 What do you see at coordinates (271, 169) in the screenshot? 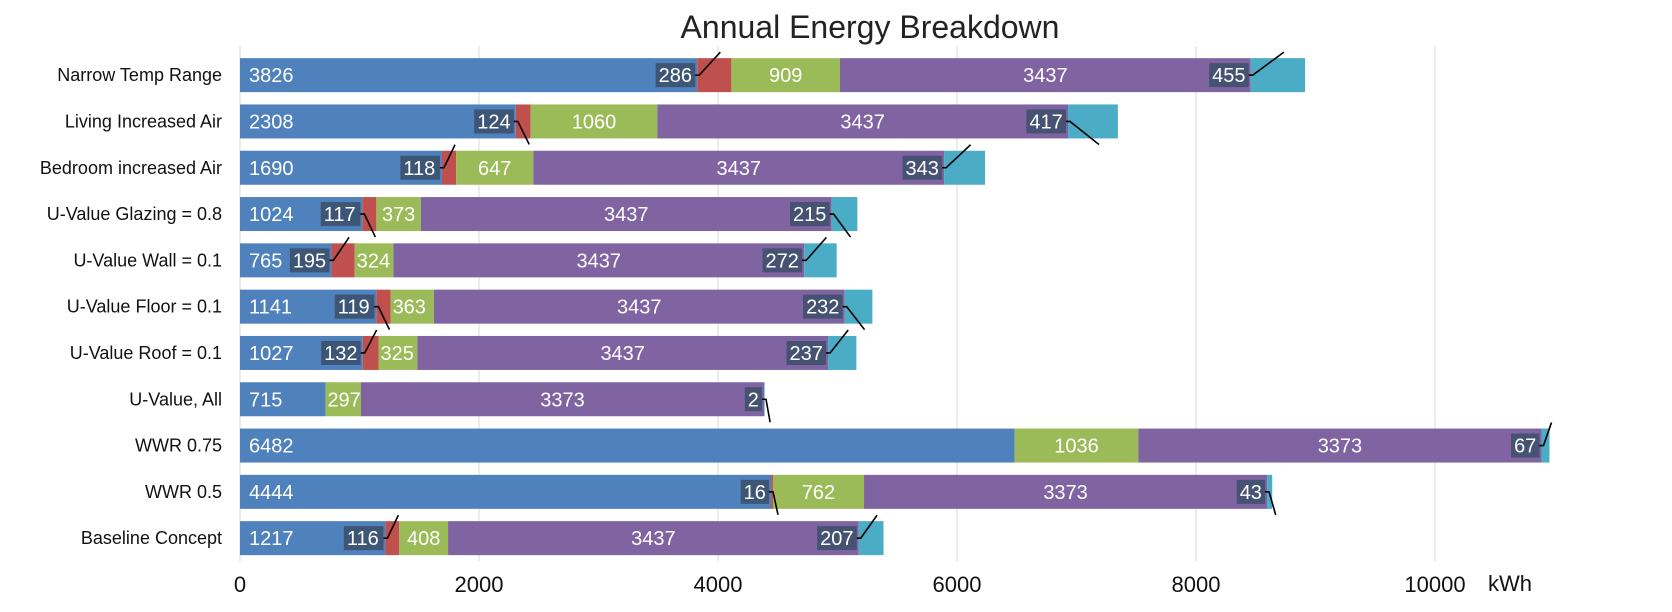
I see `data-label: 1690` at bounding box center [271, 169].